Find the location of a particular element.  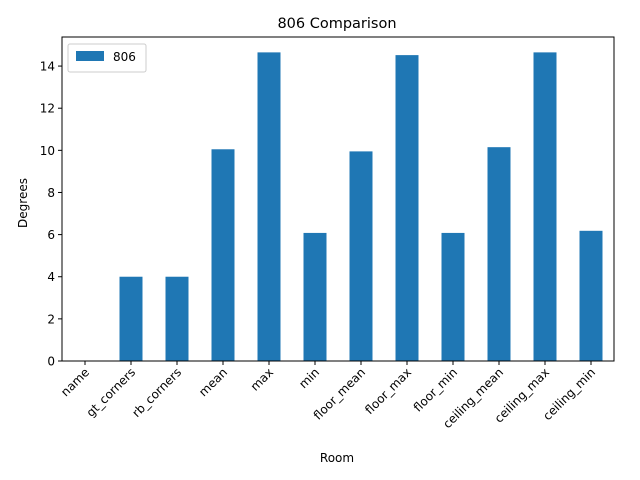

legend-label: 806 is located at coordinates (124, 57).